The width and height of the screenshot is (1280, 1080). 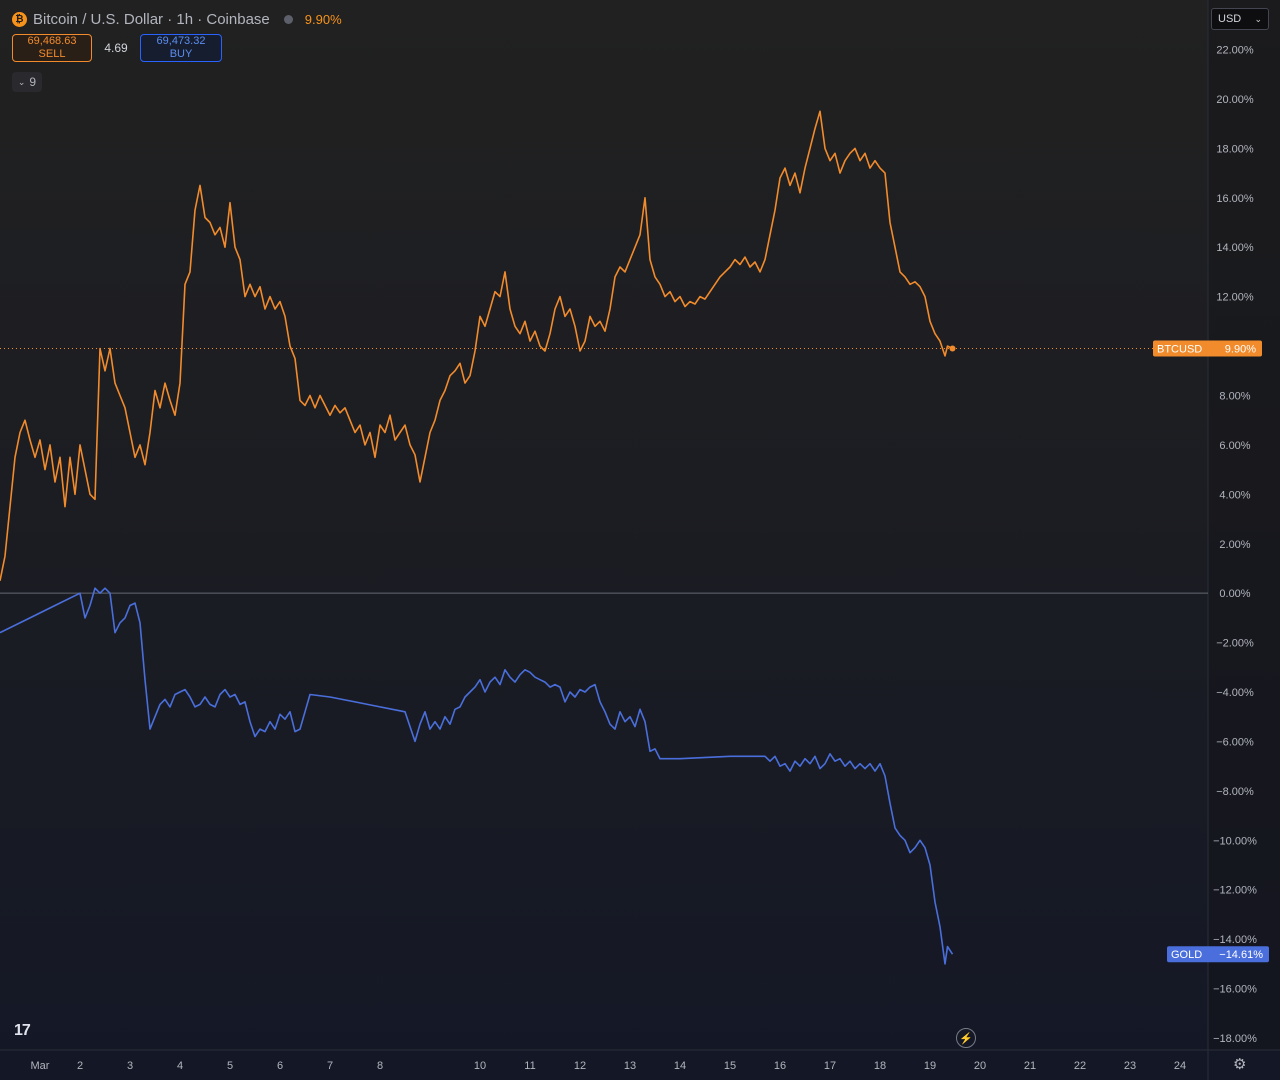 What do you see at coordinates (1235, 51) in the screenshot?
I see `y-tick-label: 22.00%` at bounding box center [1235, 51].